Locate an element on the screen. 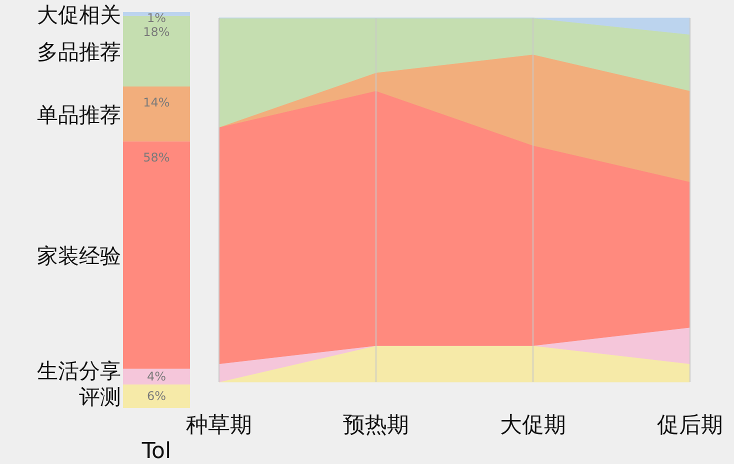 The image size is (734, 464). series-label: 评测 is located at coordinates (100, 397).